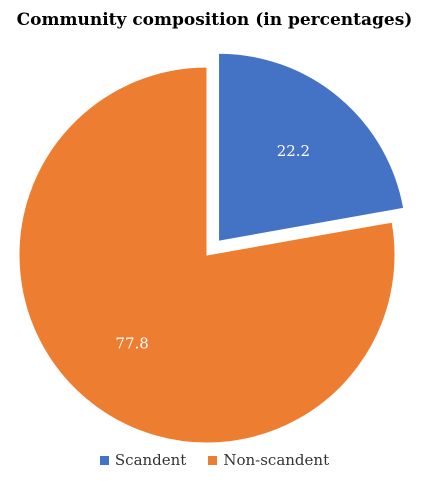 The height and width of the screenshot is (483, 429). What do you see at coordinates (276, 460) in the screenshot?
I see `legend-label-non-scandent: Non-scandent` at bounding box center [276, 460].